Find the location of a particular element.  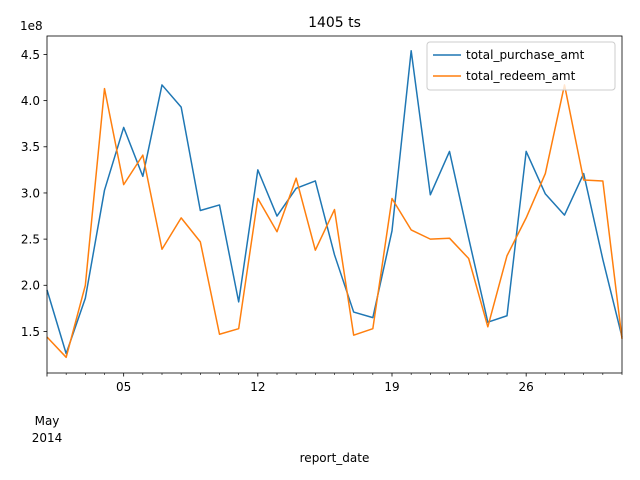

chart-title: 1405 ts is located at coordinates (334, 23).